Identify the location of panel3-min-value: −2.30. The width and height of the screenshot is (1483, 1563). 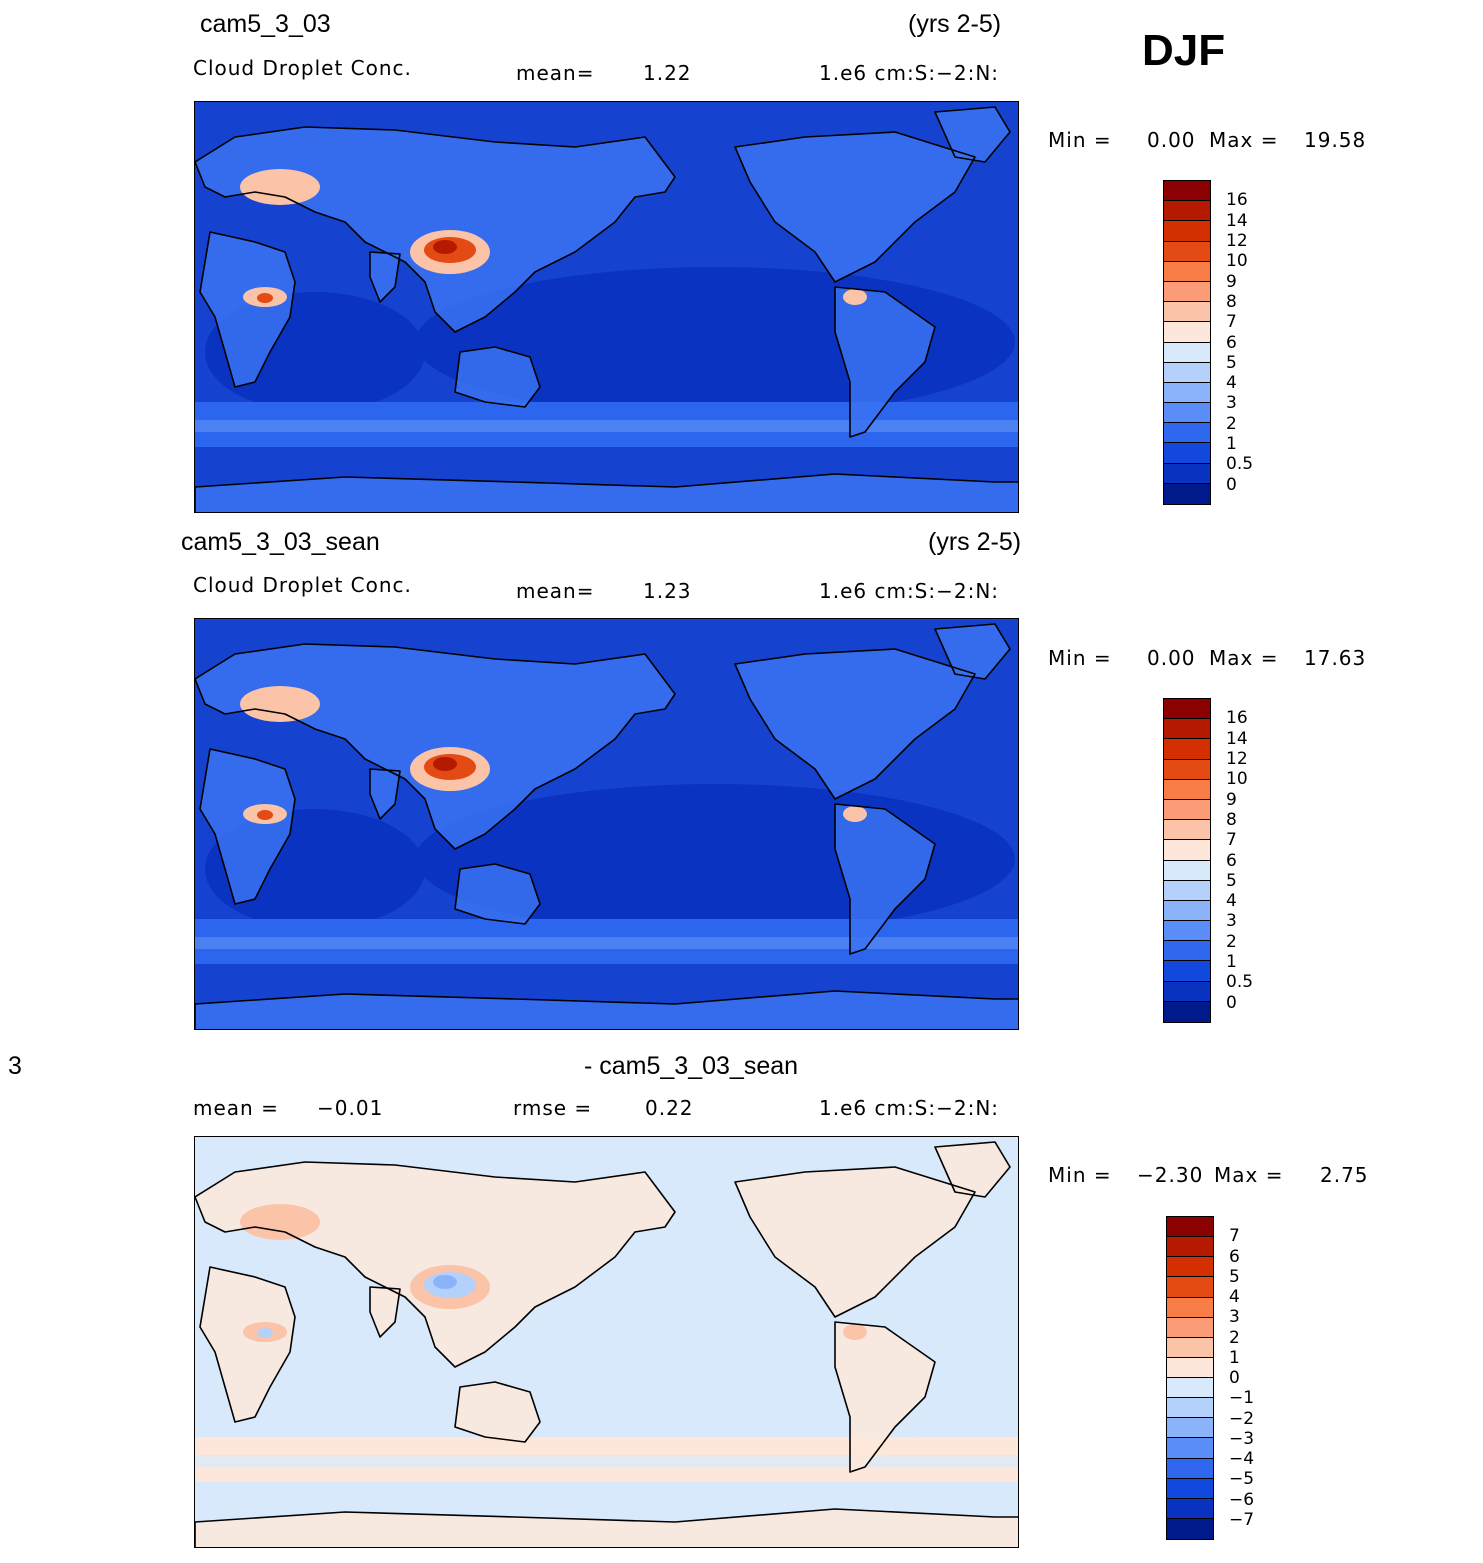
(1170, 1175).